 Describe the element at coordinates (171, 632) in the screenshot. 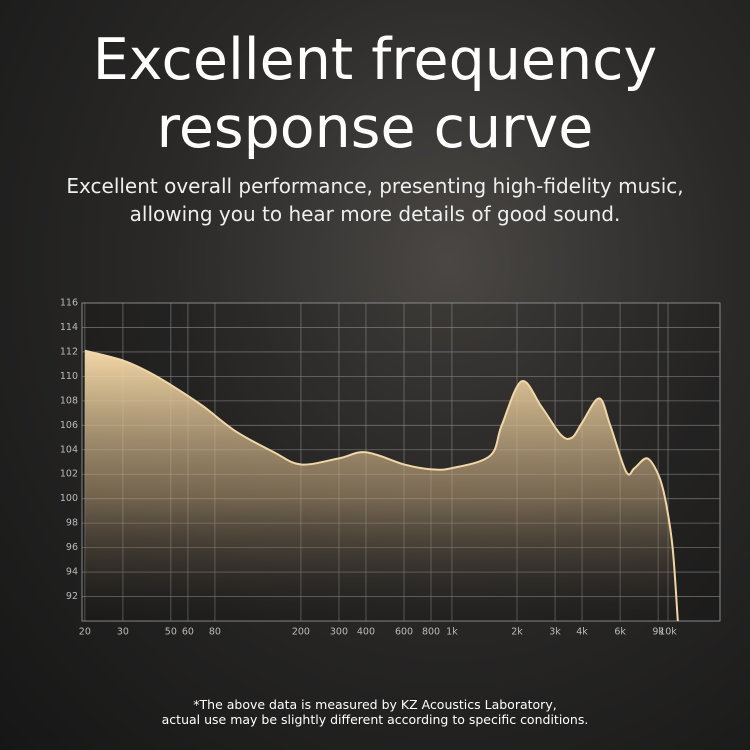

I see `x-tick-label: 50` at that location.